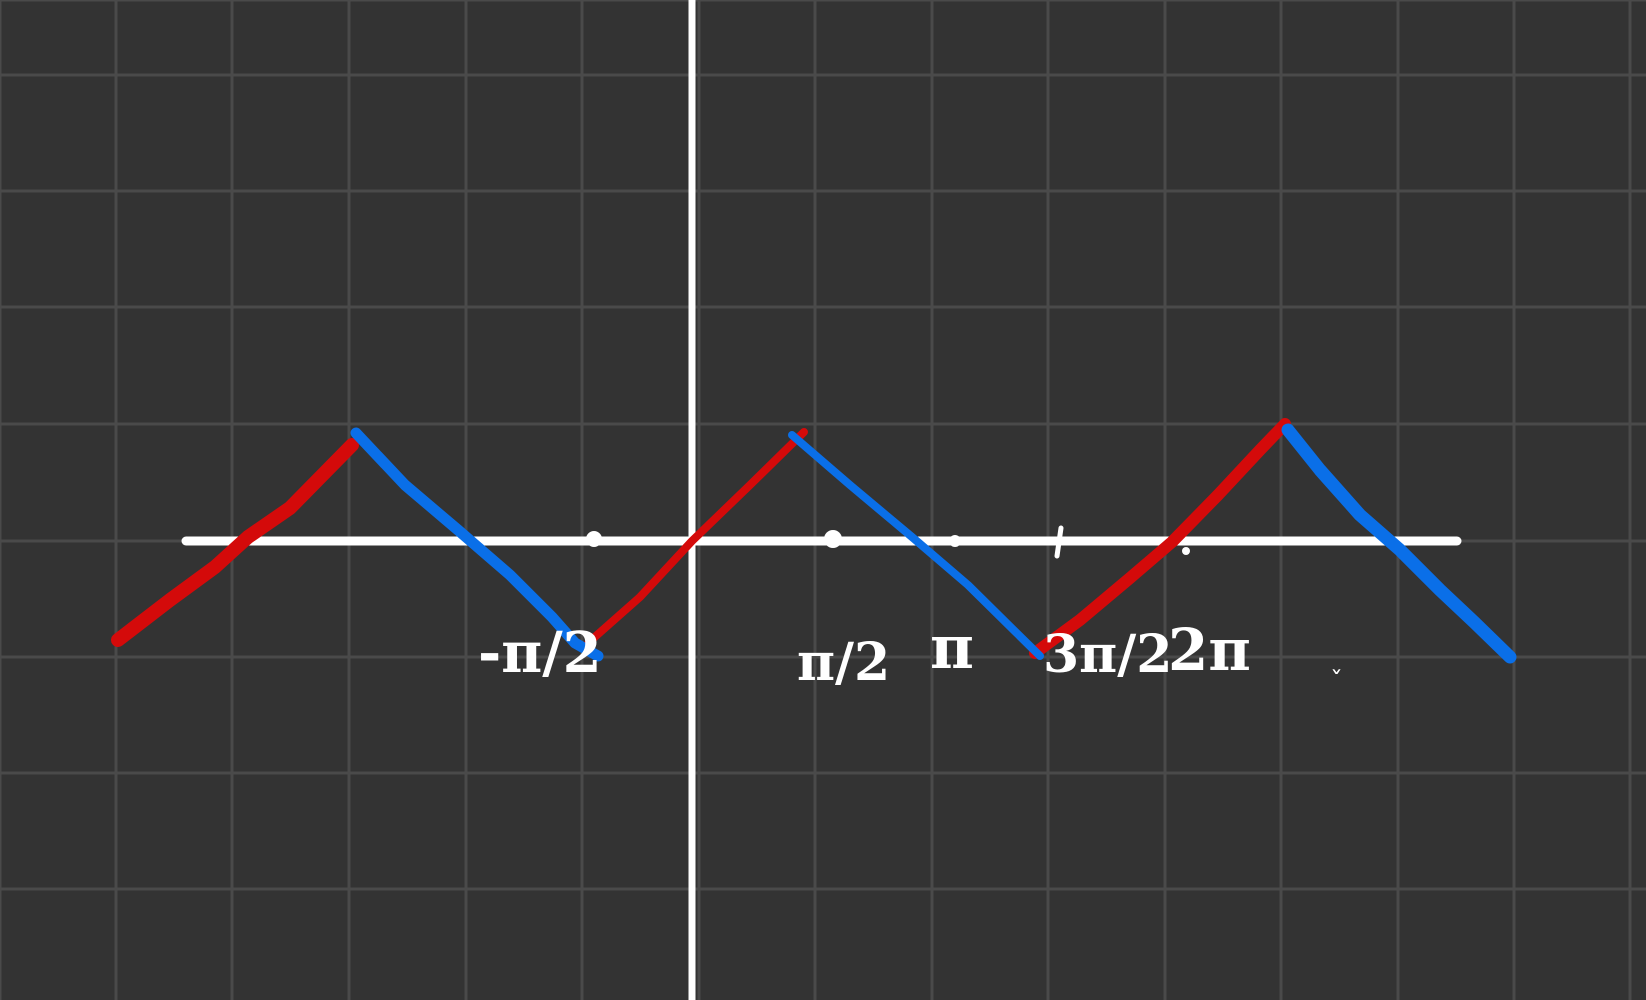 The image size is (1646, 1000). Describe the element at coordinates (1107, 654) in the screenshot. I see `tick-label-three-half-pi: 3π/2` at that location.